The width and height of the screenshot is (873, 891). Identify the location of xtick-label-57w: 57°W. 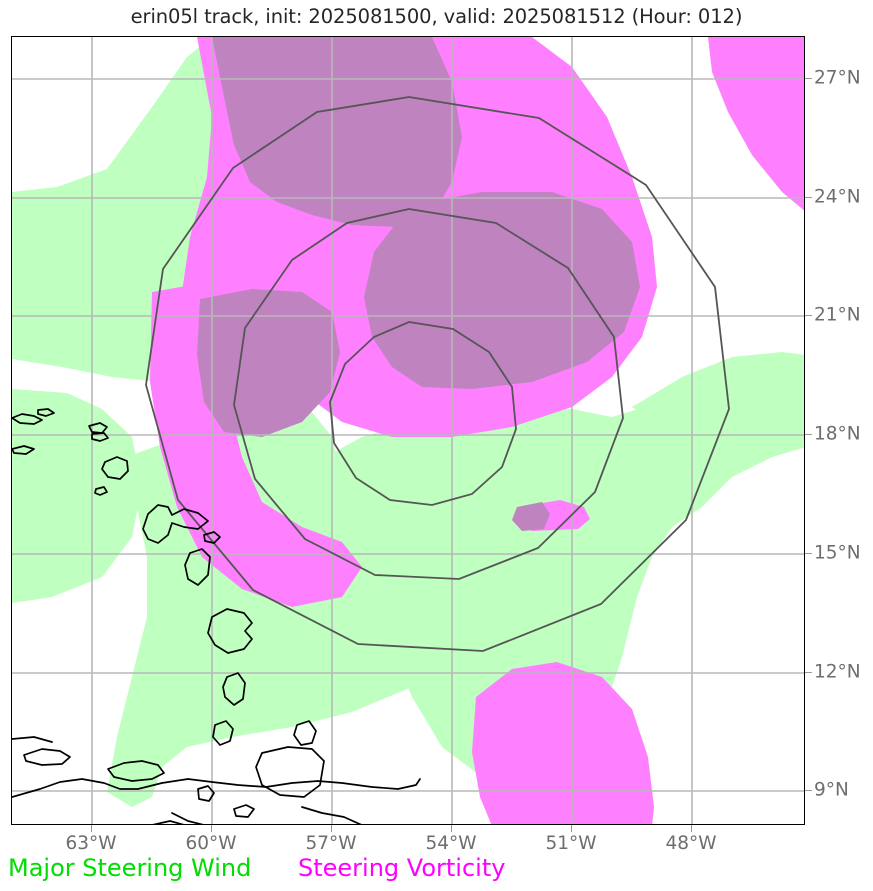
(331, 843).